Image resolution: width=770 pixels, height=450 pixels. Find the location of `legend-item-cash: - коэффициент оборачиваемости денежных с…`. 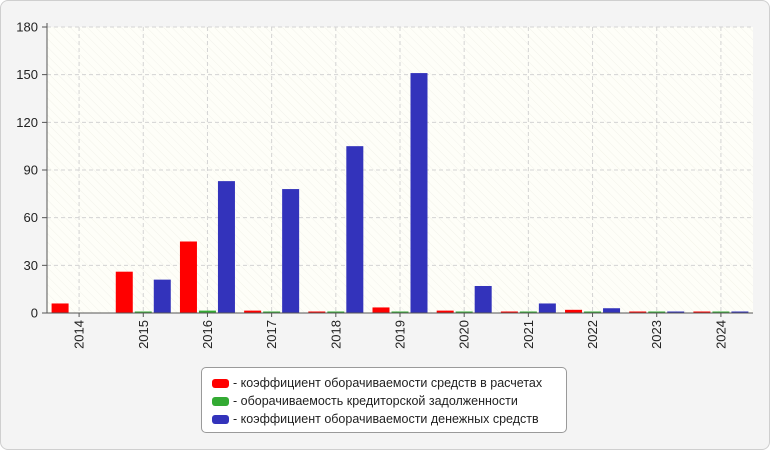

legend-item-cash: - коэффициент оборачиваемости денежных с… is located at coordinates (389, 419).